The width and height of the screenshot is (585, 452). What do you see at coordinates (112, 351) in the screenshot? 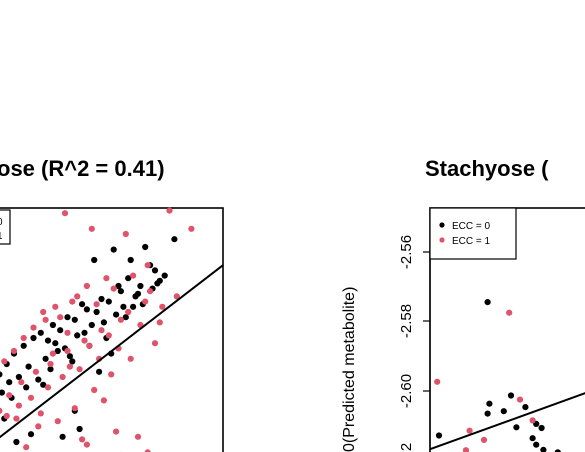
I see `left-fit-line` at bounding box center [112, 351].